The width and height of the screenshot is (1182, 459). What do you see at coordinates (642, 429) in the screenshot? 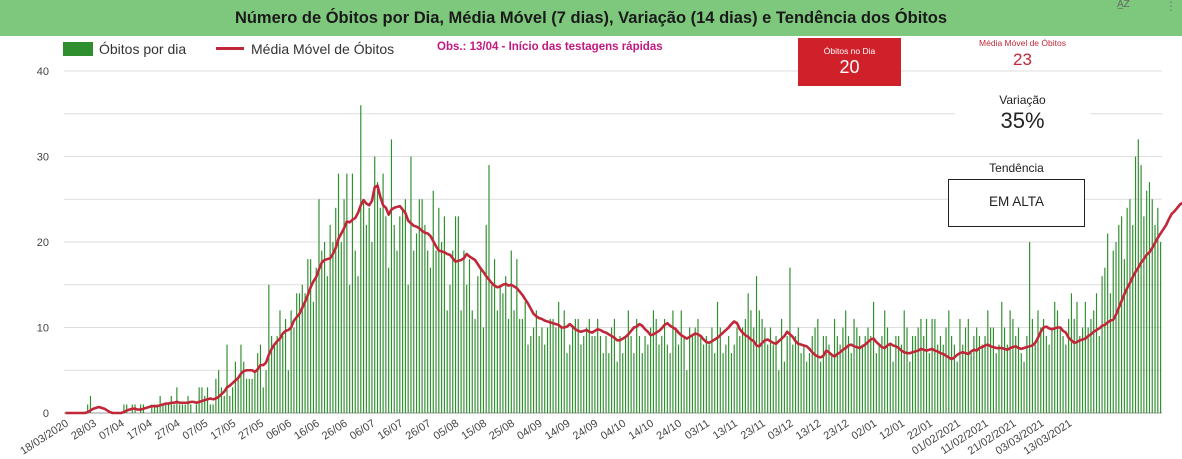
I see `x-tick-label: 14/10` at bounding box center [642, 429].